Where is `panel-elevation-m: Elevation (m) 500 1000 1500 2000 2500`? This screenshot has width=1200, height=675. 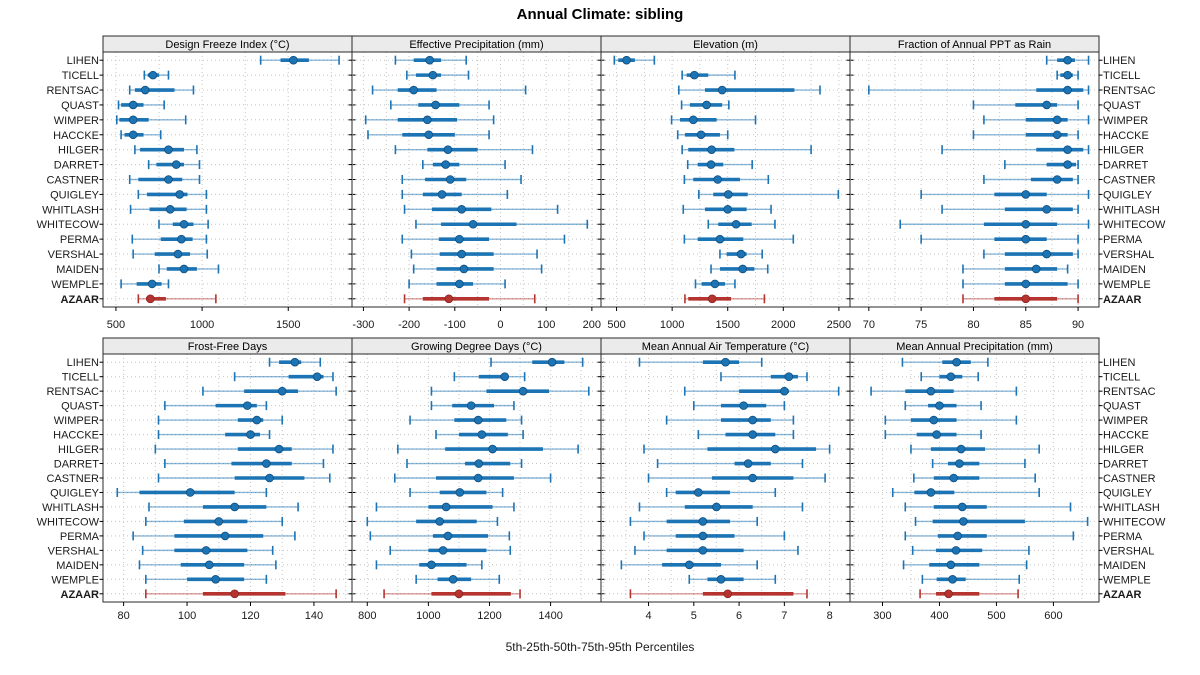 panel-elevation-m: Elevation (m) 500 1000 1500 2000 2500 is located at coordinates (725, 183).